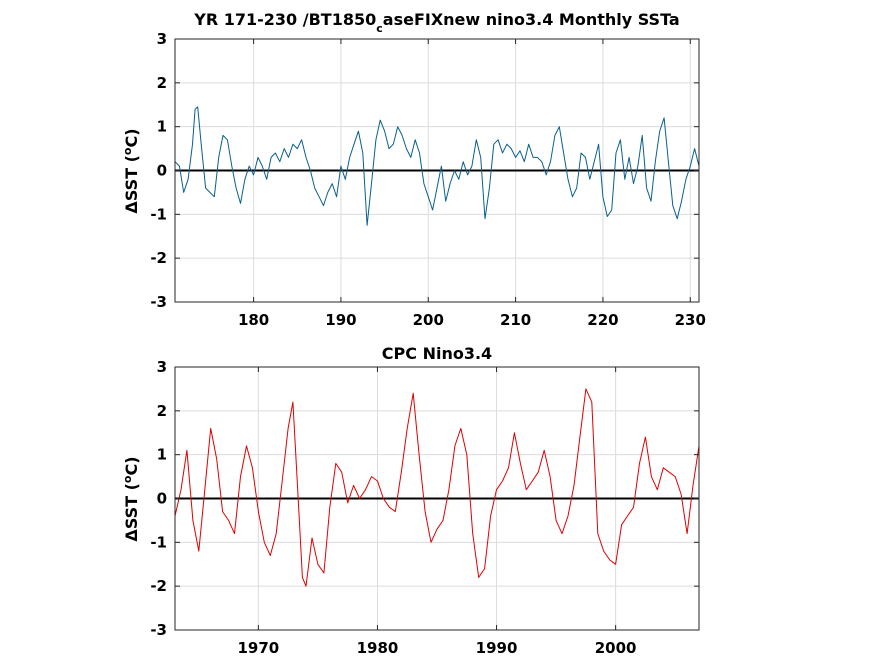 This screenshot has height=656, width=875. What do you see at coordinates (690, 320) in the screenshot?
I see `x-tick-label-230: 230` at bounding box center [690, 320].